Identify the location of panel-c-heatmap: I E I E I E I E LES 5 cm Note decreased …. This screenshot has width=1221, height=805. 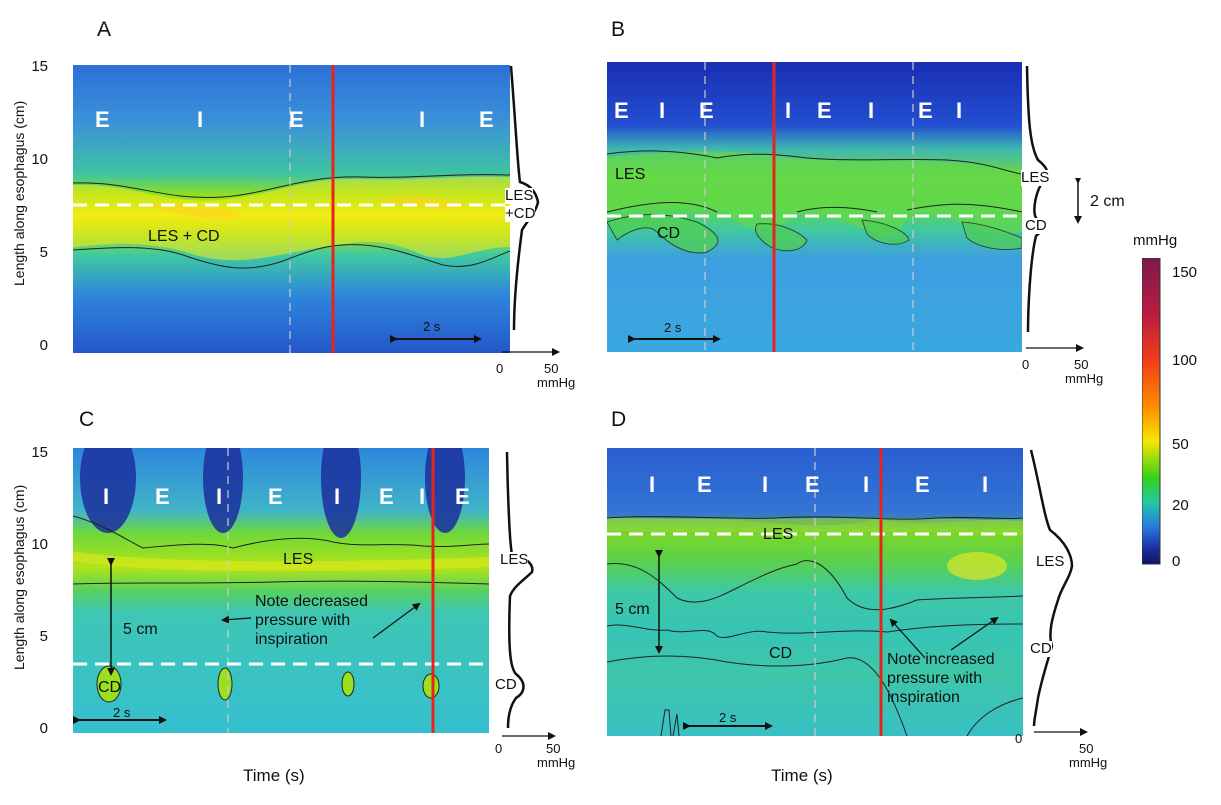
(281, 590).